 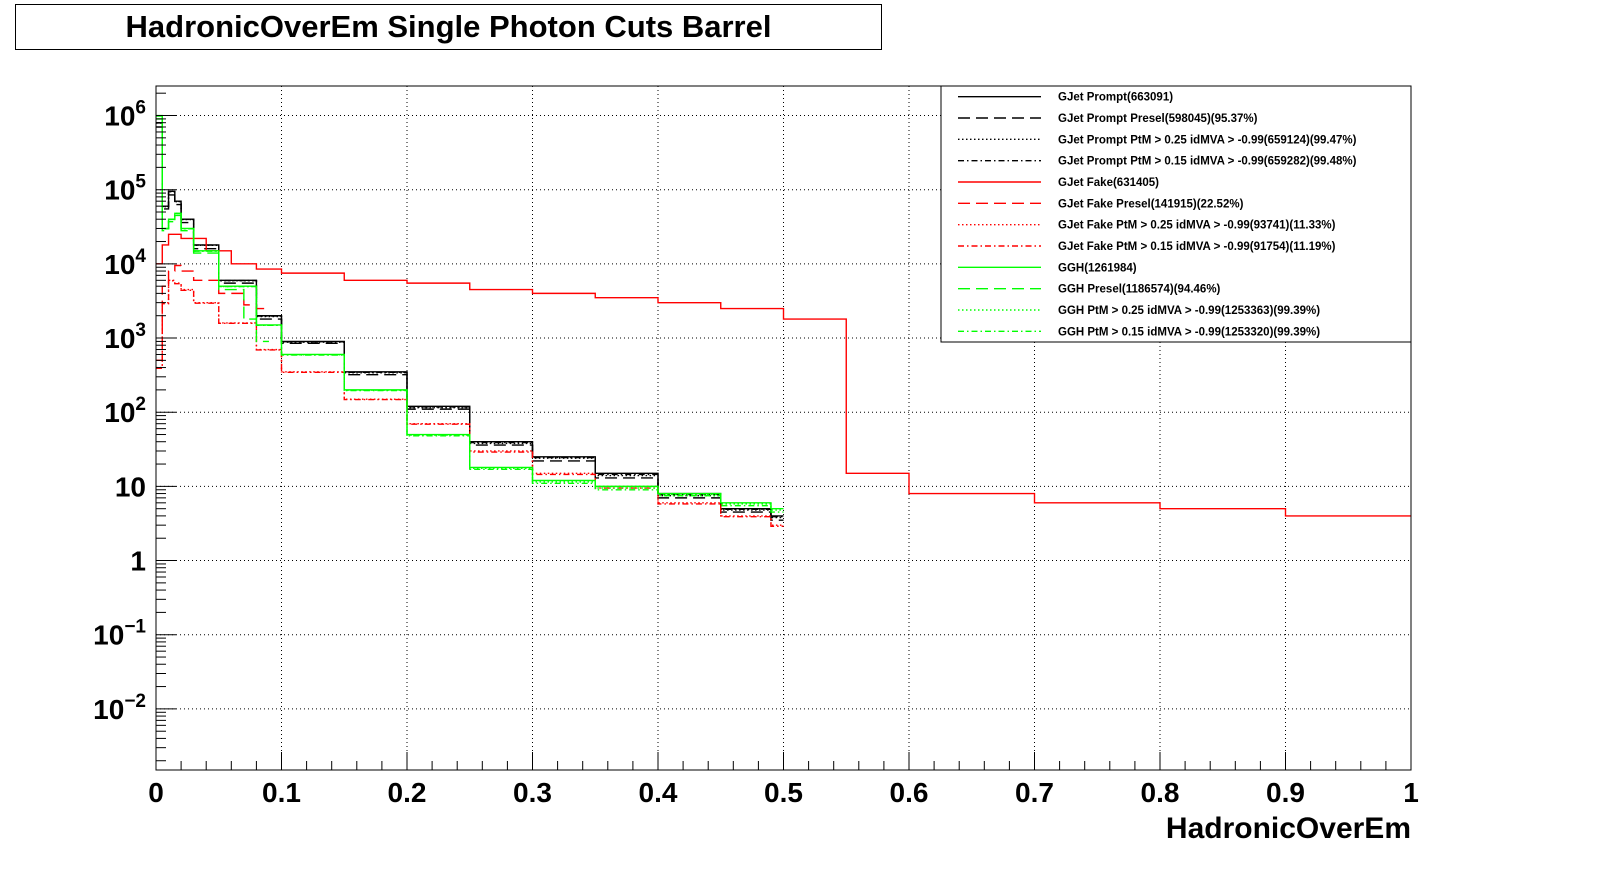 I want to click on legend-entry-label: GJet Prompt(663091), so click(x=1115, y=98).